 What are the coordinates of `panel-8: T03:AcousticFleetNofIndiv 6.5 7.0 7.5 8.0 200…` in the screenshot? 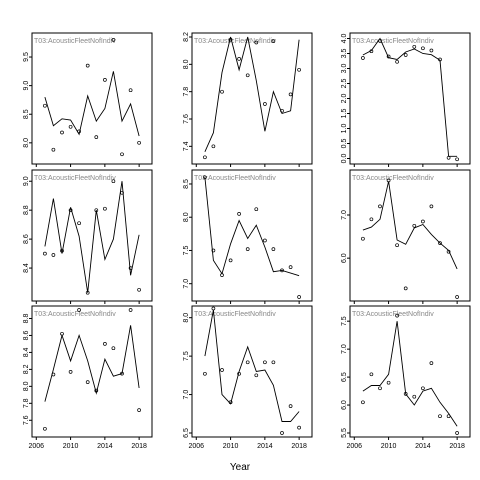 It's located at (248, 377).